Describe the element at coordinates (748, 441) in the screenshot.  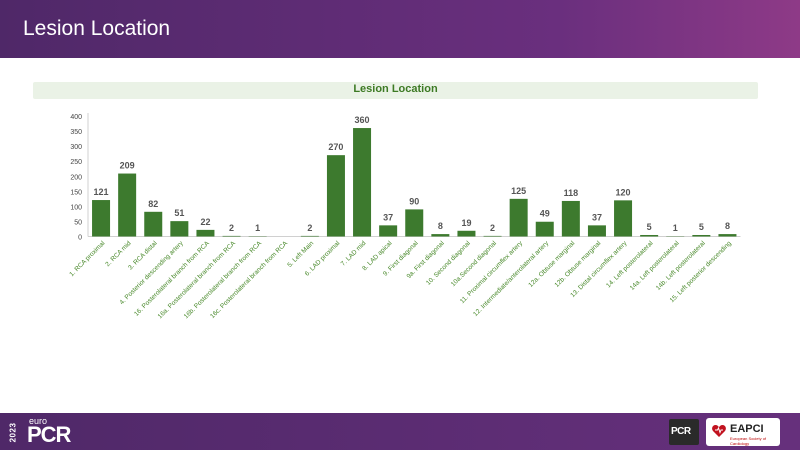
I see `eapci-subtitle: European Society of Cardiology` at that location.